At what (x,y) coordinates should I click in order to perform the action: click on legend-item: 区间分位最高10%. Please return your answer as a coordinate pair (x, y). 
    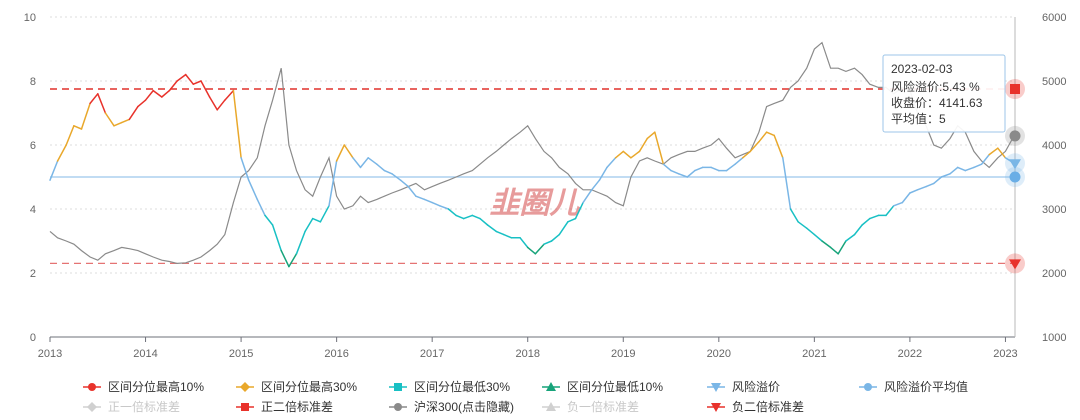
    Looking at the image, I should click on (143, 386).